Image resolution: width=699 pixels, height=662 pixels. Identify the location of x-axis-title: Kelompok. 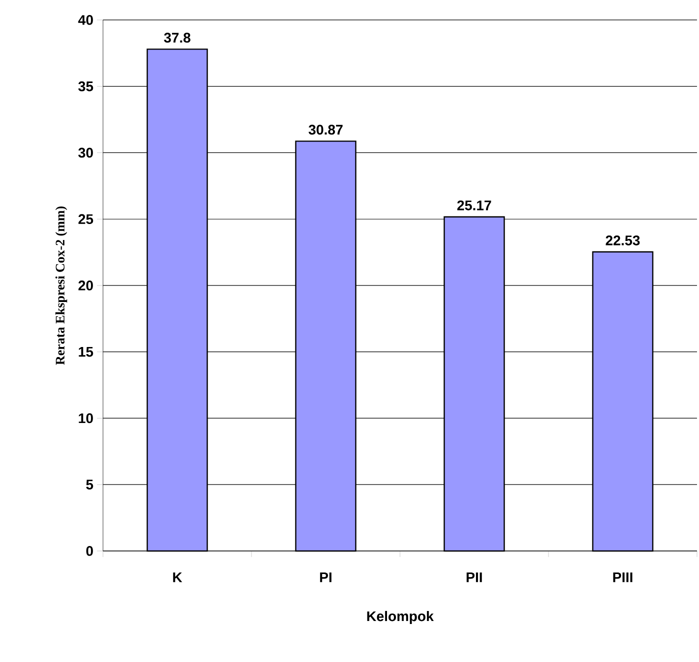
(400, 617).